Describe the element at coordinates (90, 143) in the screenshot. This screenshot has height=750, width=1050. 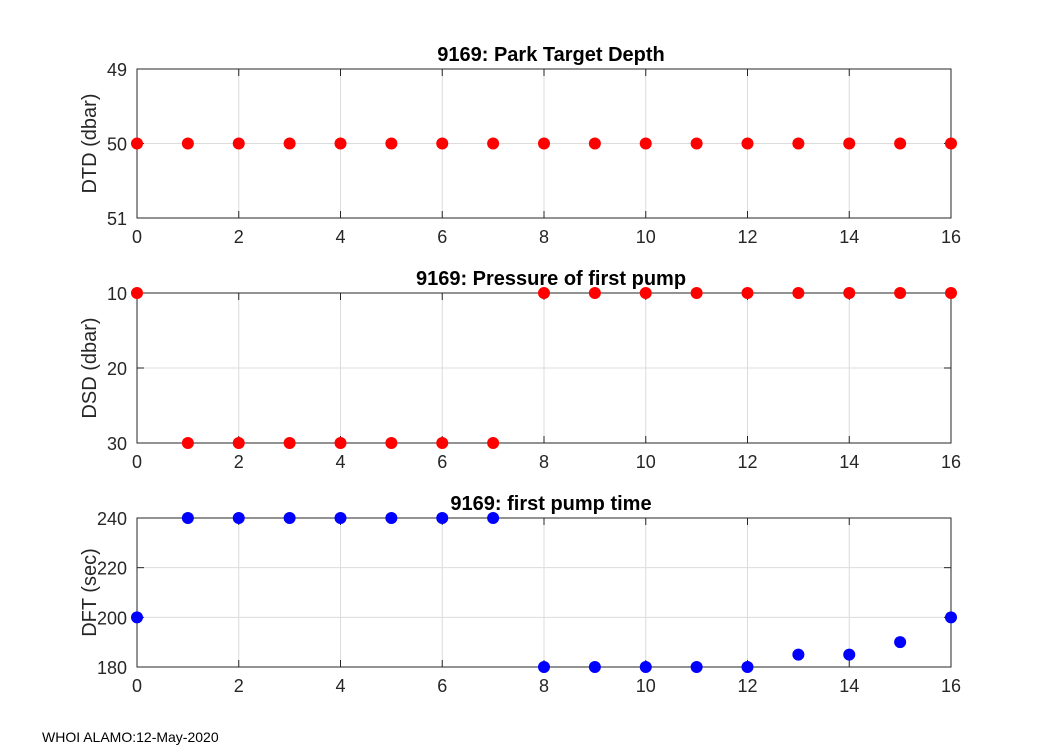
I see `y-axis-label: DTD (dbar)` at that location.